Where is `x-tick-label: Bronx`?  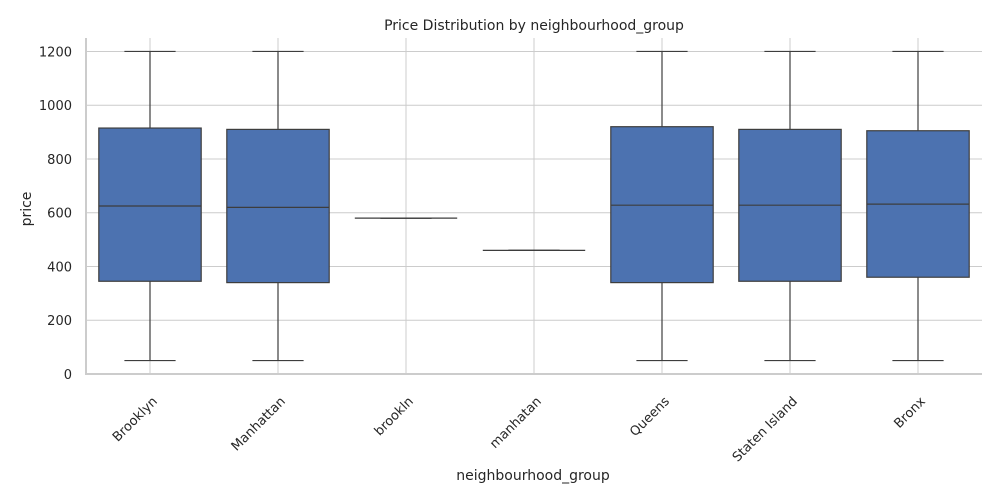
x-tick-label: Bronx is located at coordinates (910, 413).